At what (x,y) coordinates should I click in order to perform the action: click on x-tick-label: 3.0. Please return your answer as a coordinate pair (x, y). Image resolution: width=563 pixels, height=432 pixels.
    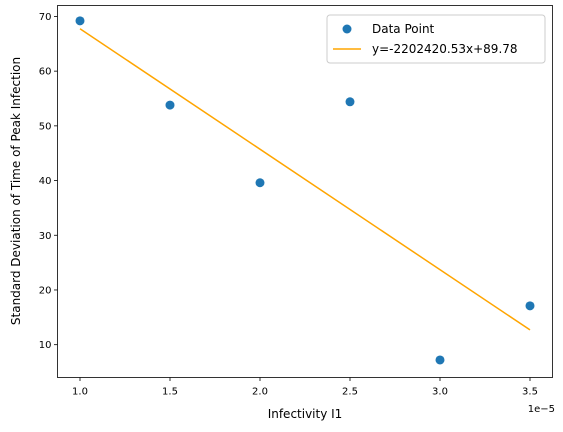
    Looking at the image, I should click on (440, 392).